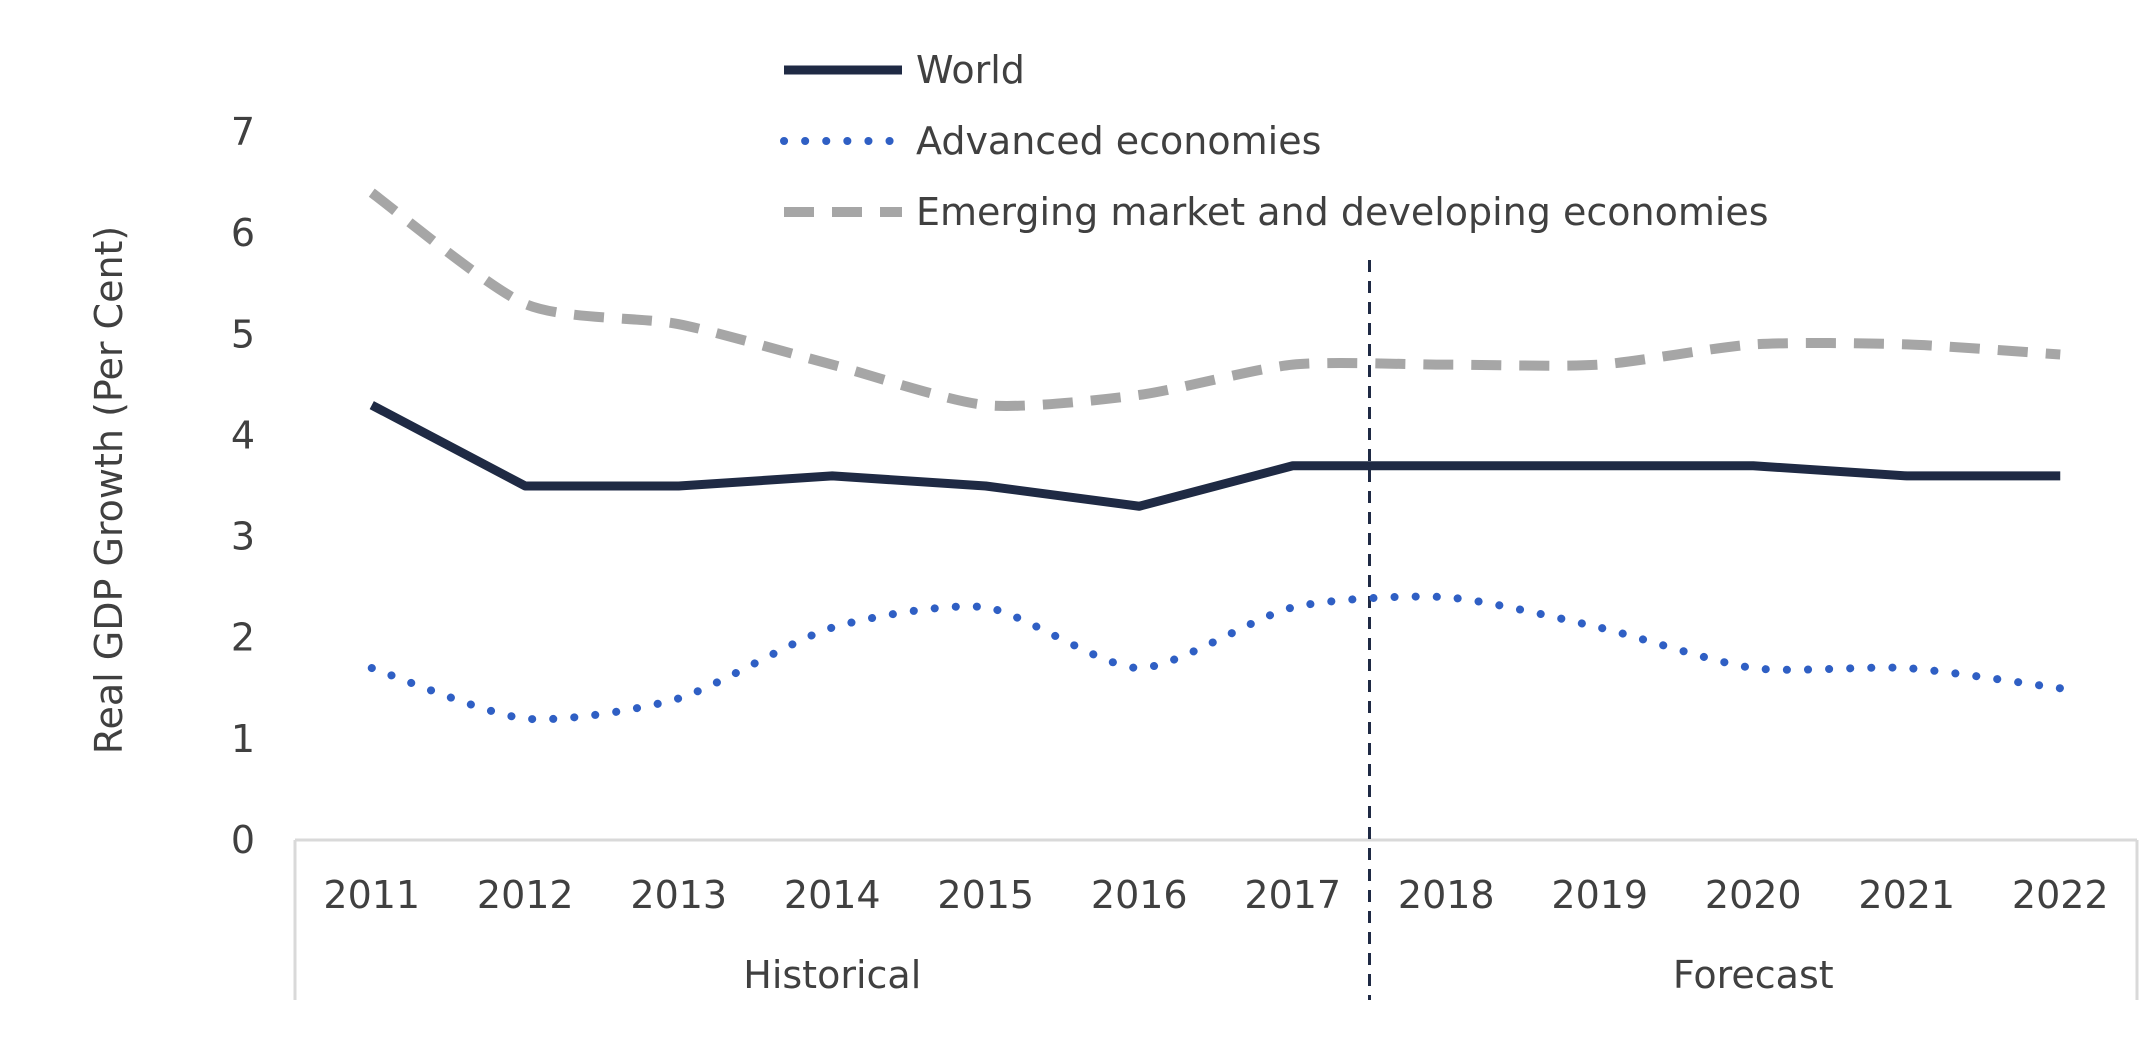 The height and width of the screenshot is (1038, 2152). What do you see at coordinates (1342, 212) in the screenshot?
I see `legend-label-emerging-market-and-developing-economies: Emerging market and developing economies` at bounding box center [1342, 212].